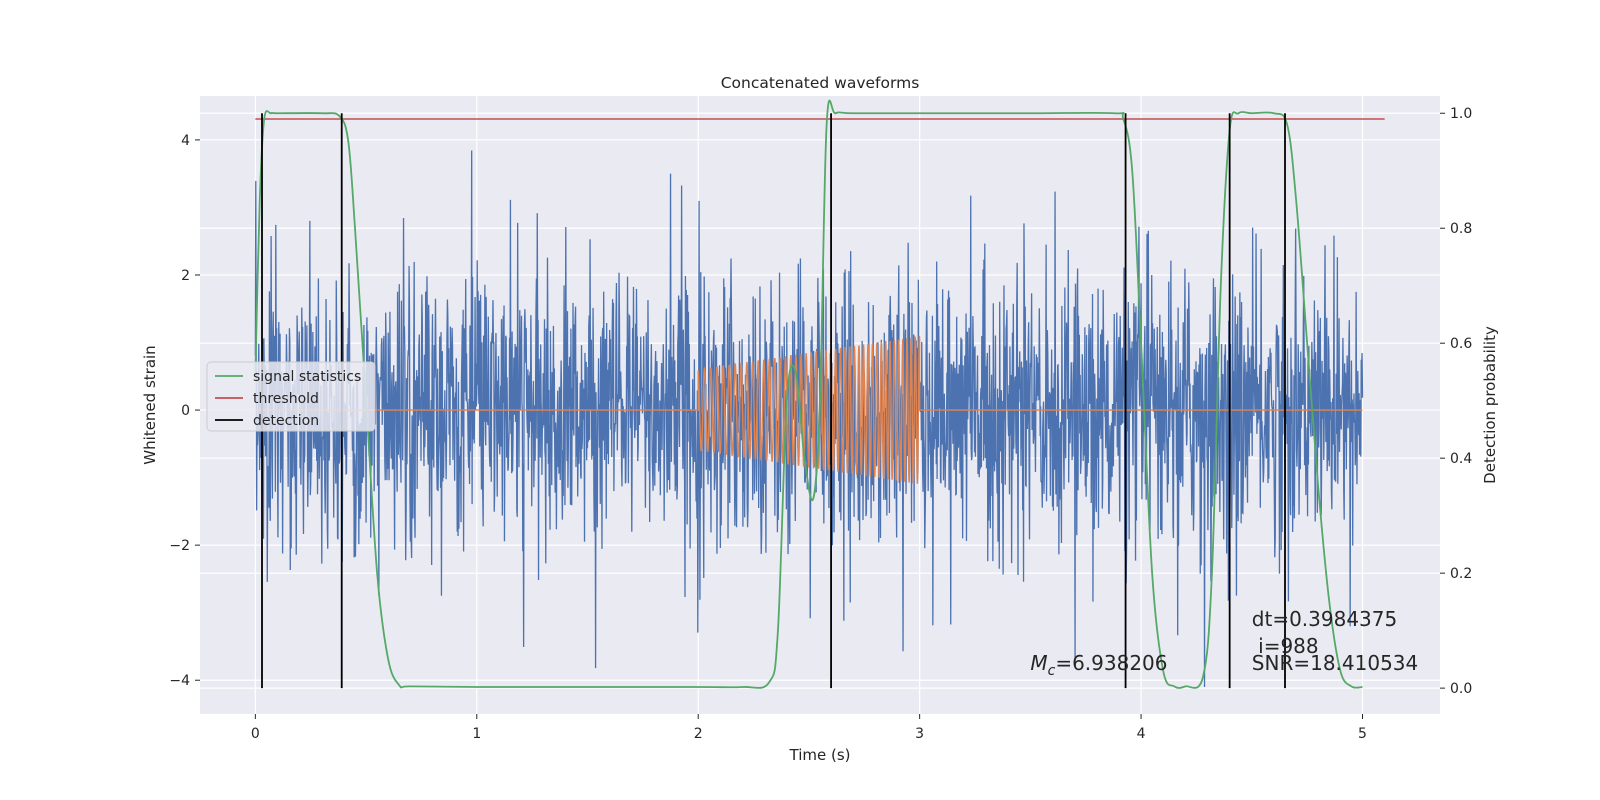 This screenshot has width=1600, height=800. What do you see at coordinates (1362, 734) in the screenshot?
I see `x-tick-label: 5` at bounding box center [1362, 734].